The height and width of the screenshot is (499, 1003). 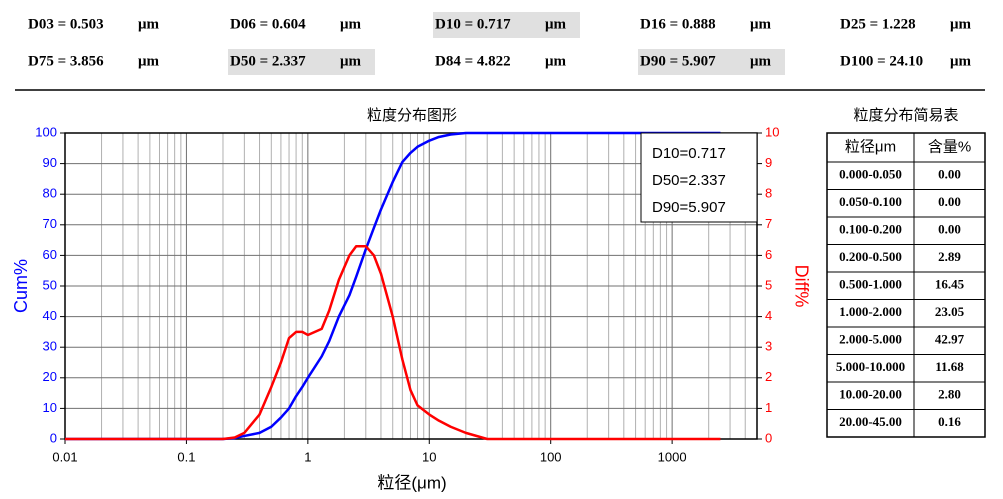 I want to click on table-cell: 2.89, so click(x=949, y=256).